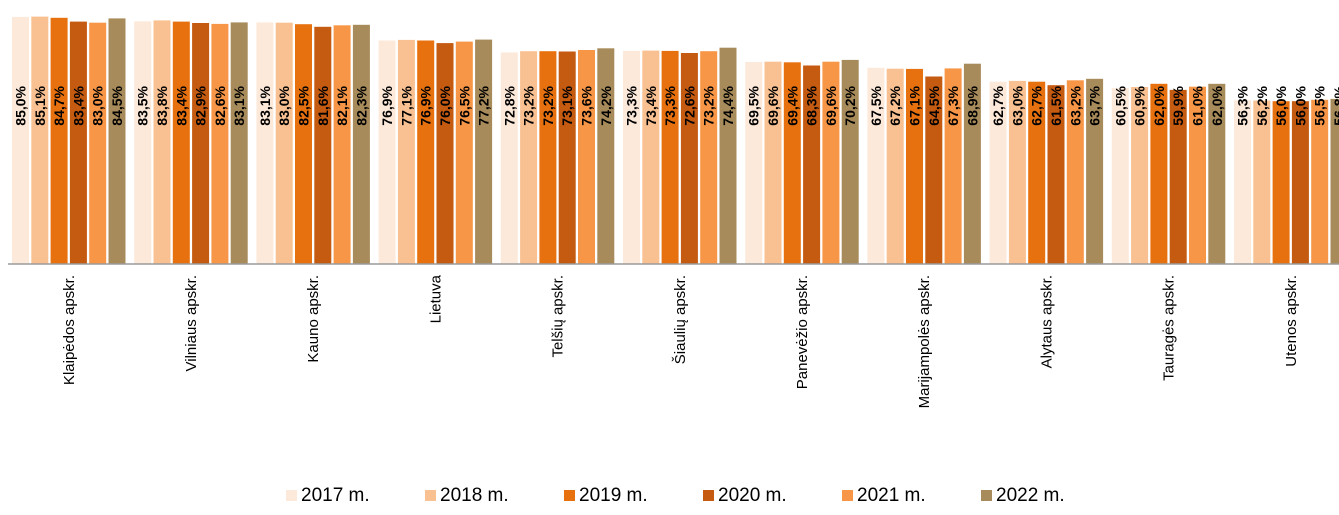 The width and height of the screenshot is (1339, 515). What do you see at coordinates (1262, 105) in the screenshot?
I see `data-label: 56,2%` at bounding box center [1262, 105].